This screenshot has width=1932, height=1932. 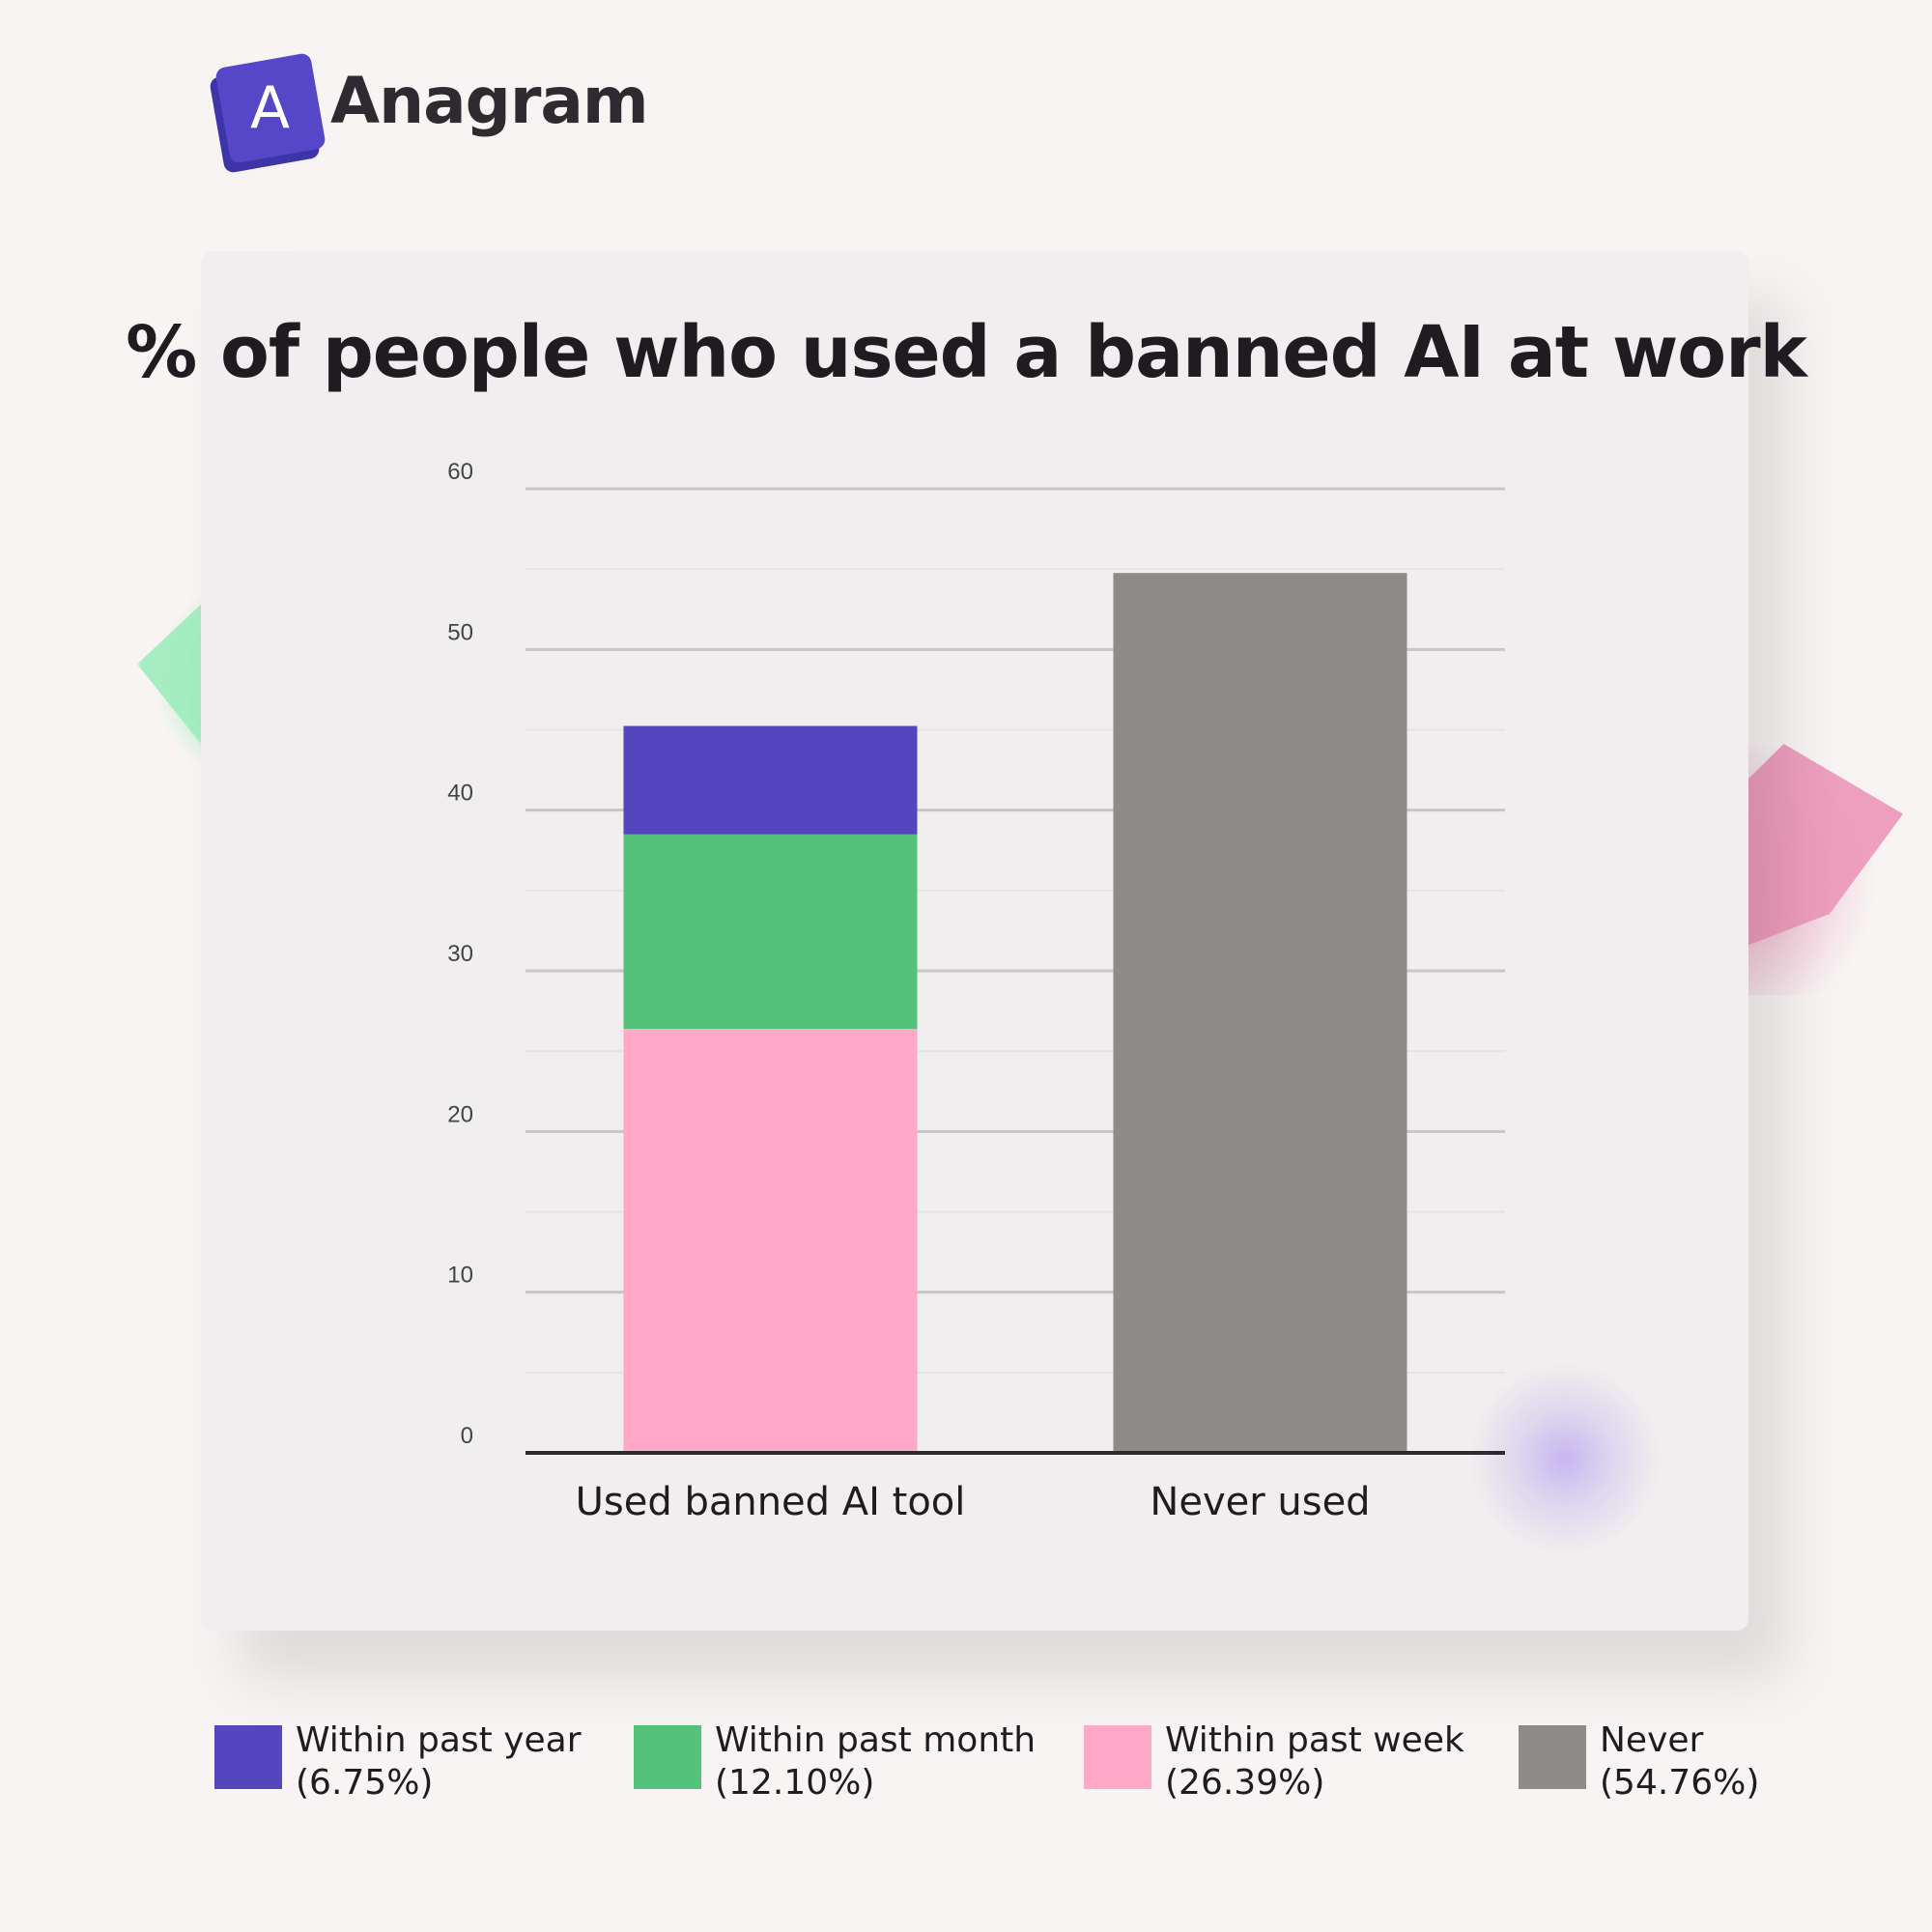 I want to click on legend-value: (12.10%), so click(x=795, y=1783).